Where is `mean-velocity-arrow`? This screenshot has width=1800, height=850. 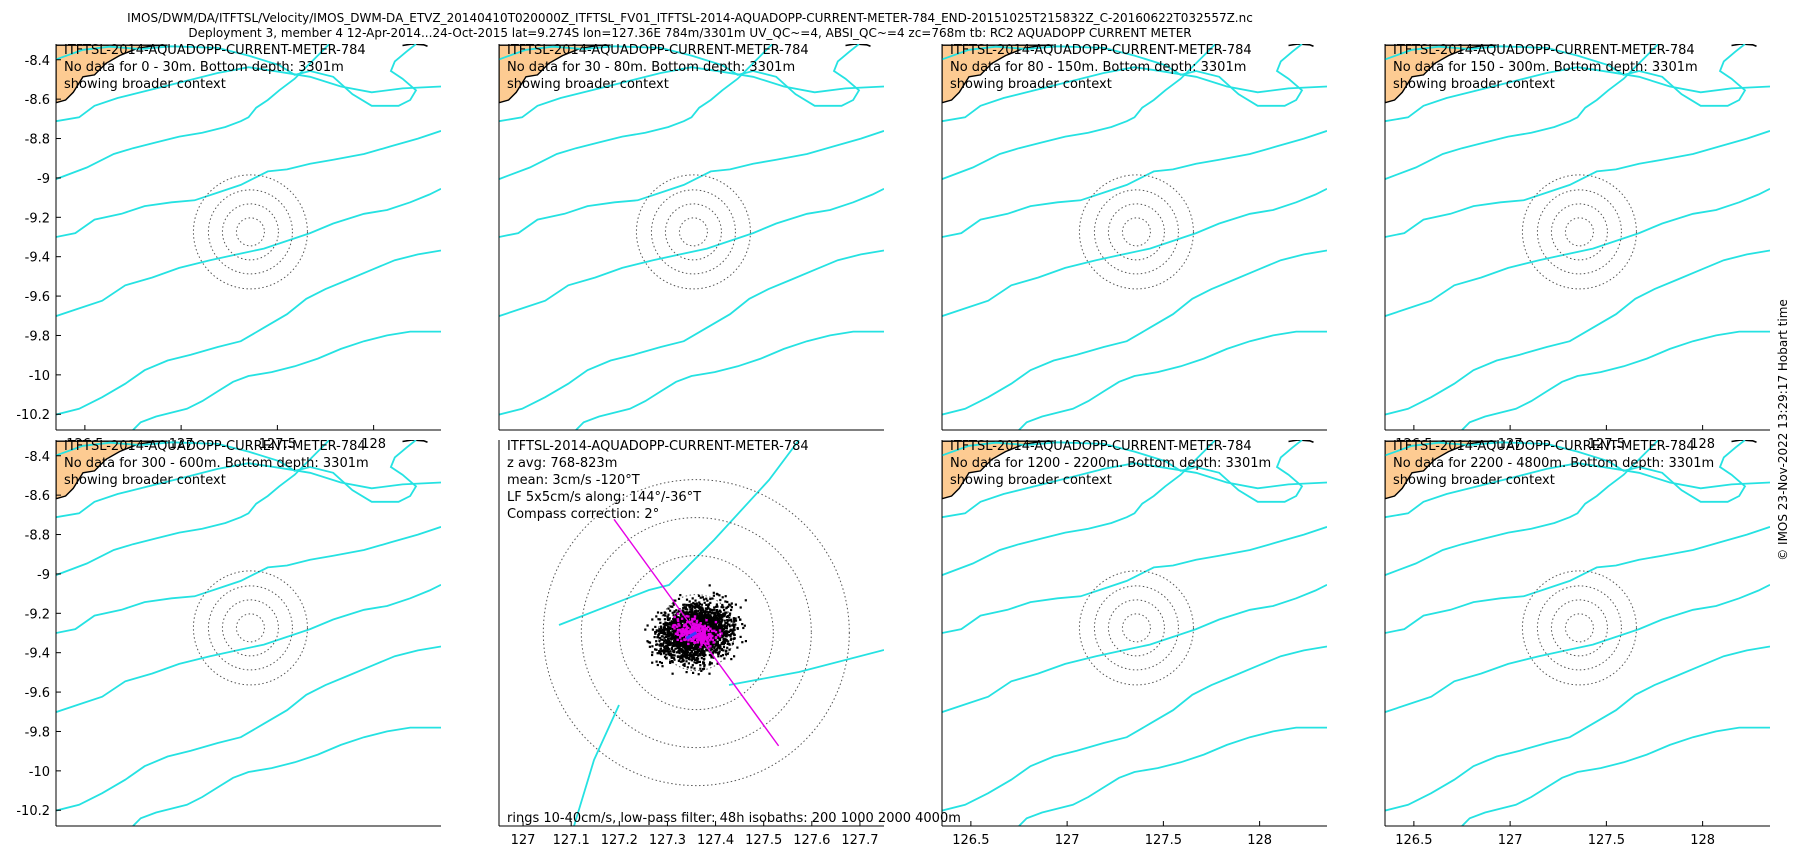
mean-velocity-arrow is located at coordinates (691, 635).